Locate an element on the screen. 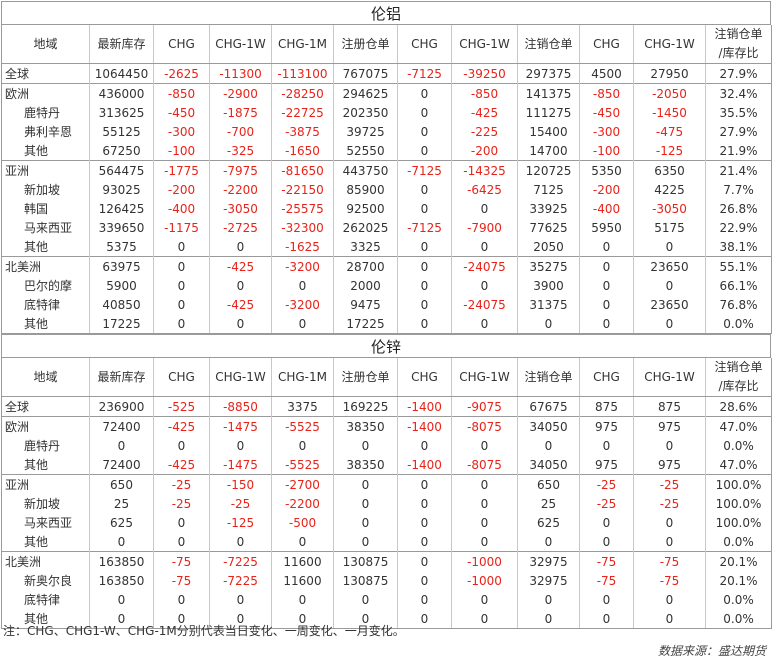 Image resolution: width=772 pixels, height=662 pixels. value-cell: -700 is located at coordinates (240, 131).